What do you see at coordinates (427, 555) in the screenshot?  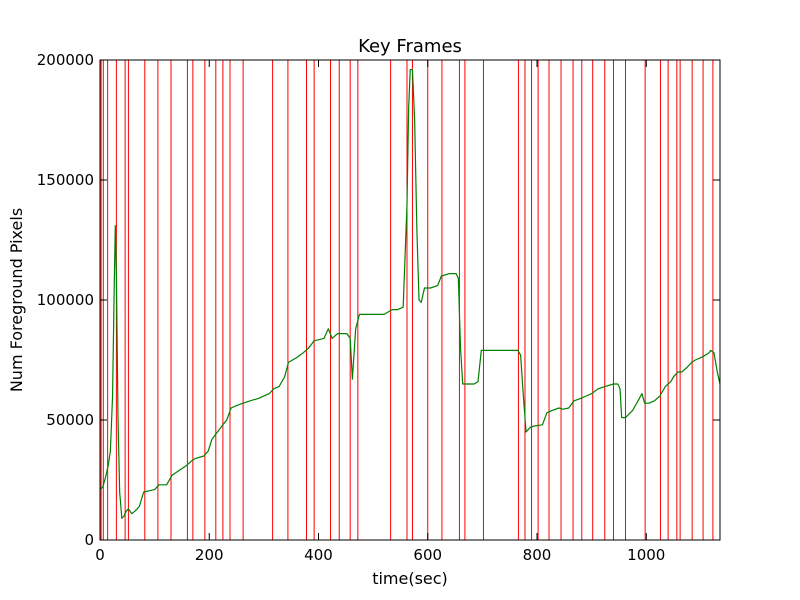 I see `x-tick-label: 600` at bounding box center [427, 555].